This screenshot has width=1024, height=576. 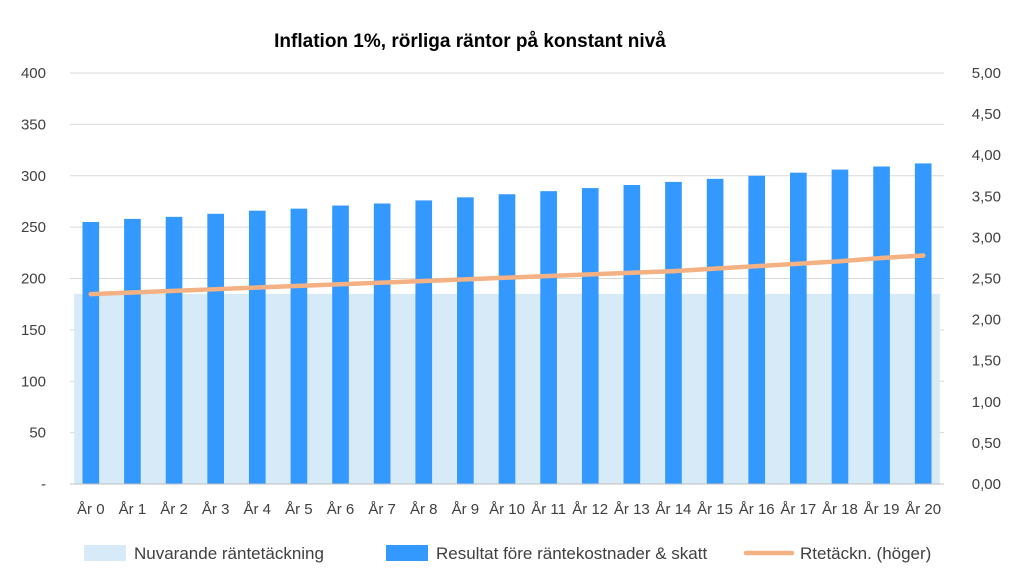 What do you see at coordinates (133, 509) in the screenshot?
I see `x-tick-label: År 1` at bounding box center [133, 509].